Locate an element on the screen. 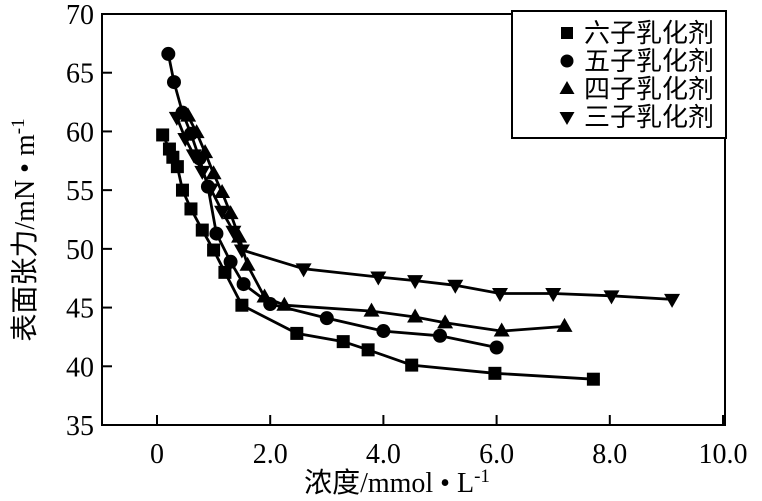 The image size is (762, 501). legend-label: 四子乳化剂 is located at coordinates (649, 89).